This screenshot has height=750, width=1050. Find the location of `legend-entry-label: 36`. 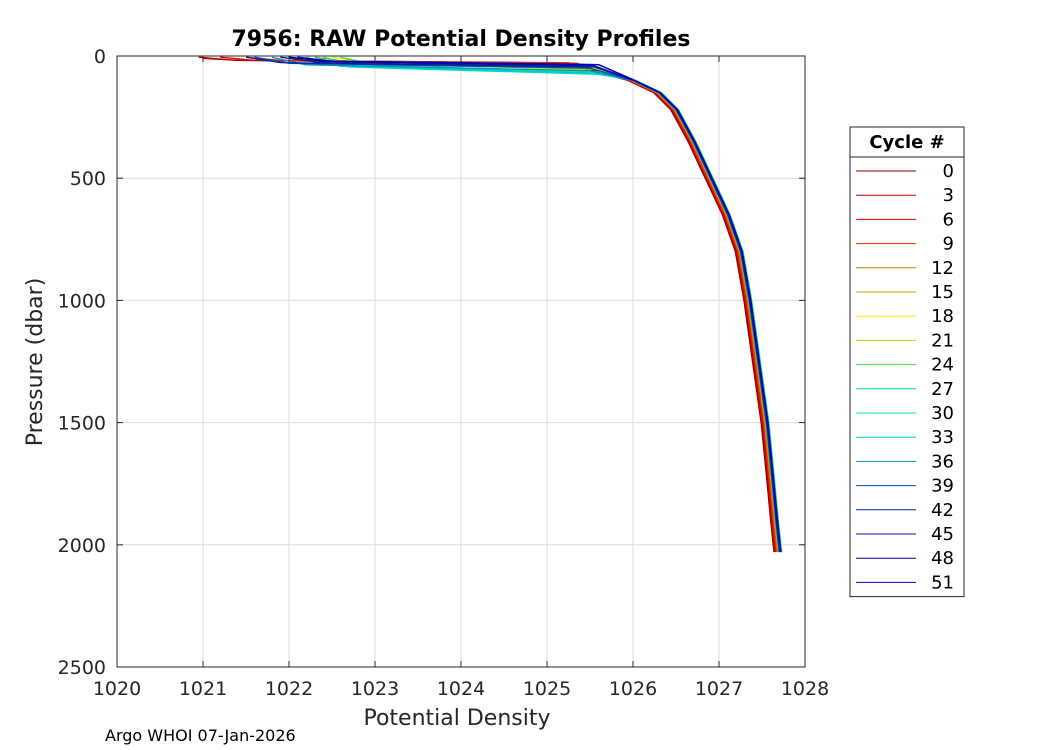

legend-entry-label: 36 is located at coordinates (942, 461).